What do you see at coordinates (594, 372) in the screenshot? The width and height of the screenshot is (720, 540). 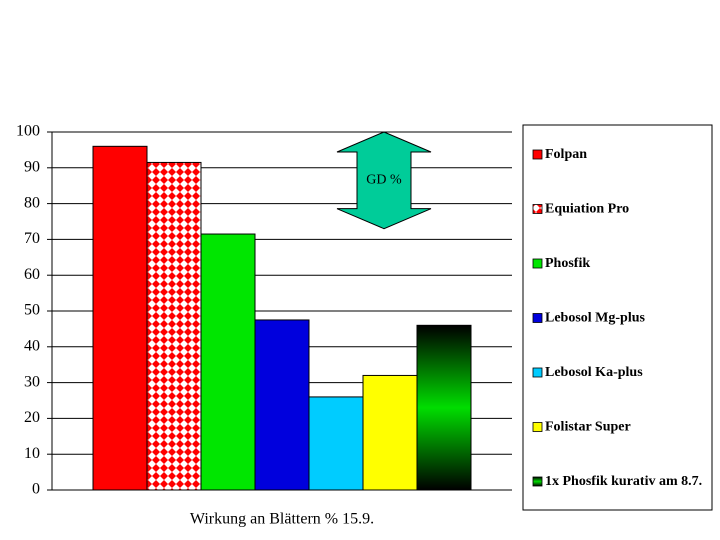 I see `legend-label: Lebosol Ka-plus` at bounding box center [594, 372].